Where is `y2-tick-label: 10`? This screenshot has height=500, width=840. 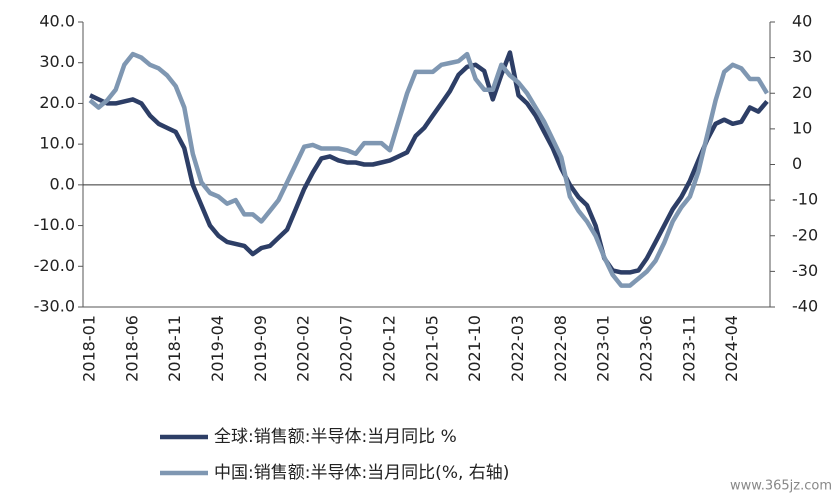 y2-tick-label: 10 is located at coordinates (802, 127).